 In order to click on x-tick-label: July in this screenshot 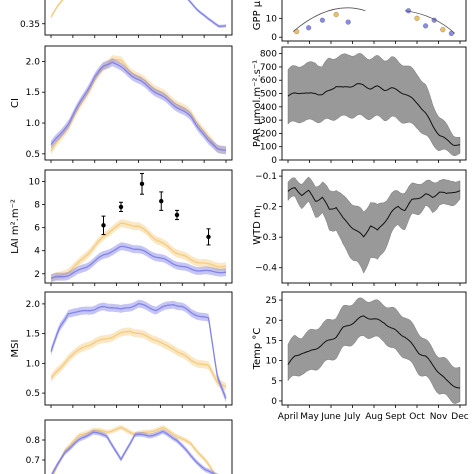, I will do `click(352, 417)`.